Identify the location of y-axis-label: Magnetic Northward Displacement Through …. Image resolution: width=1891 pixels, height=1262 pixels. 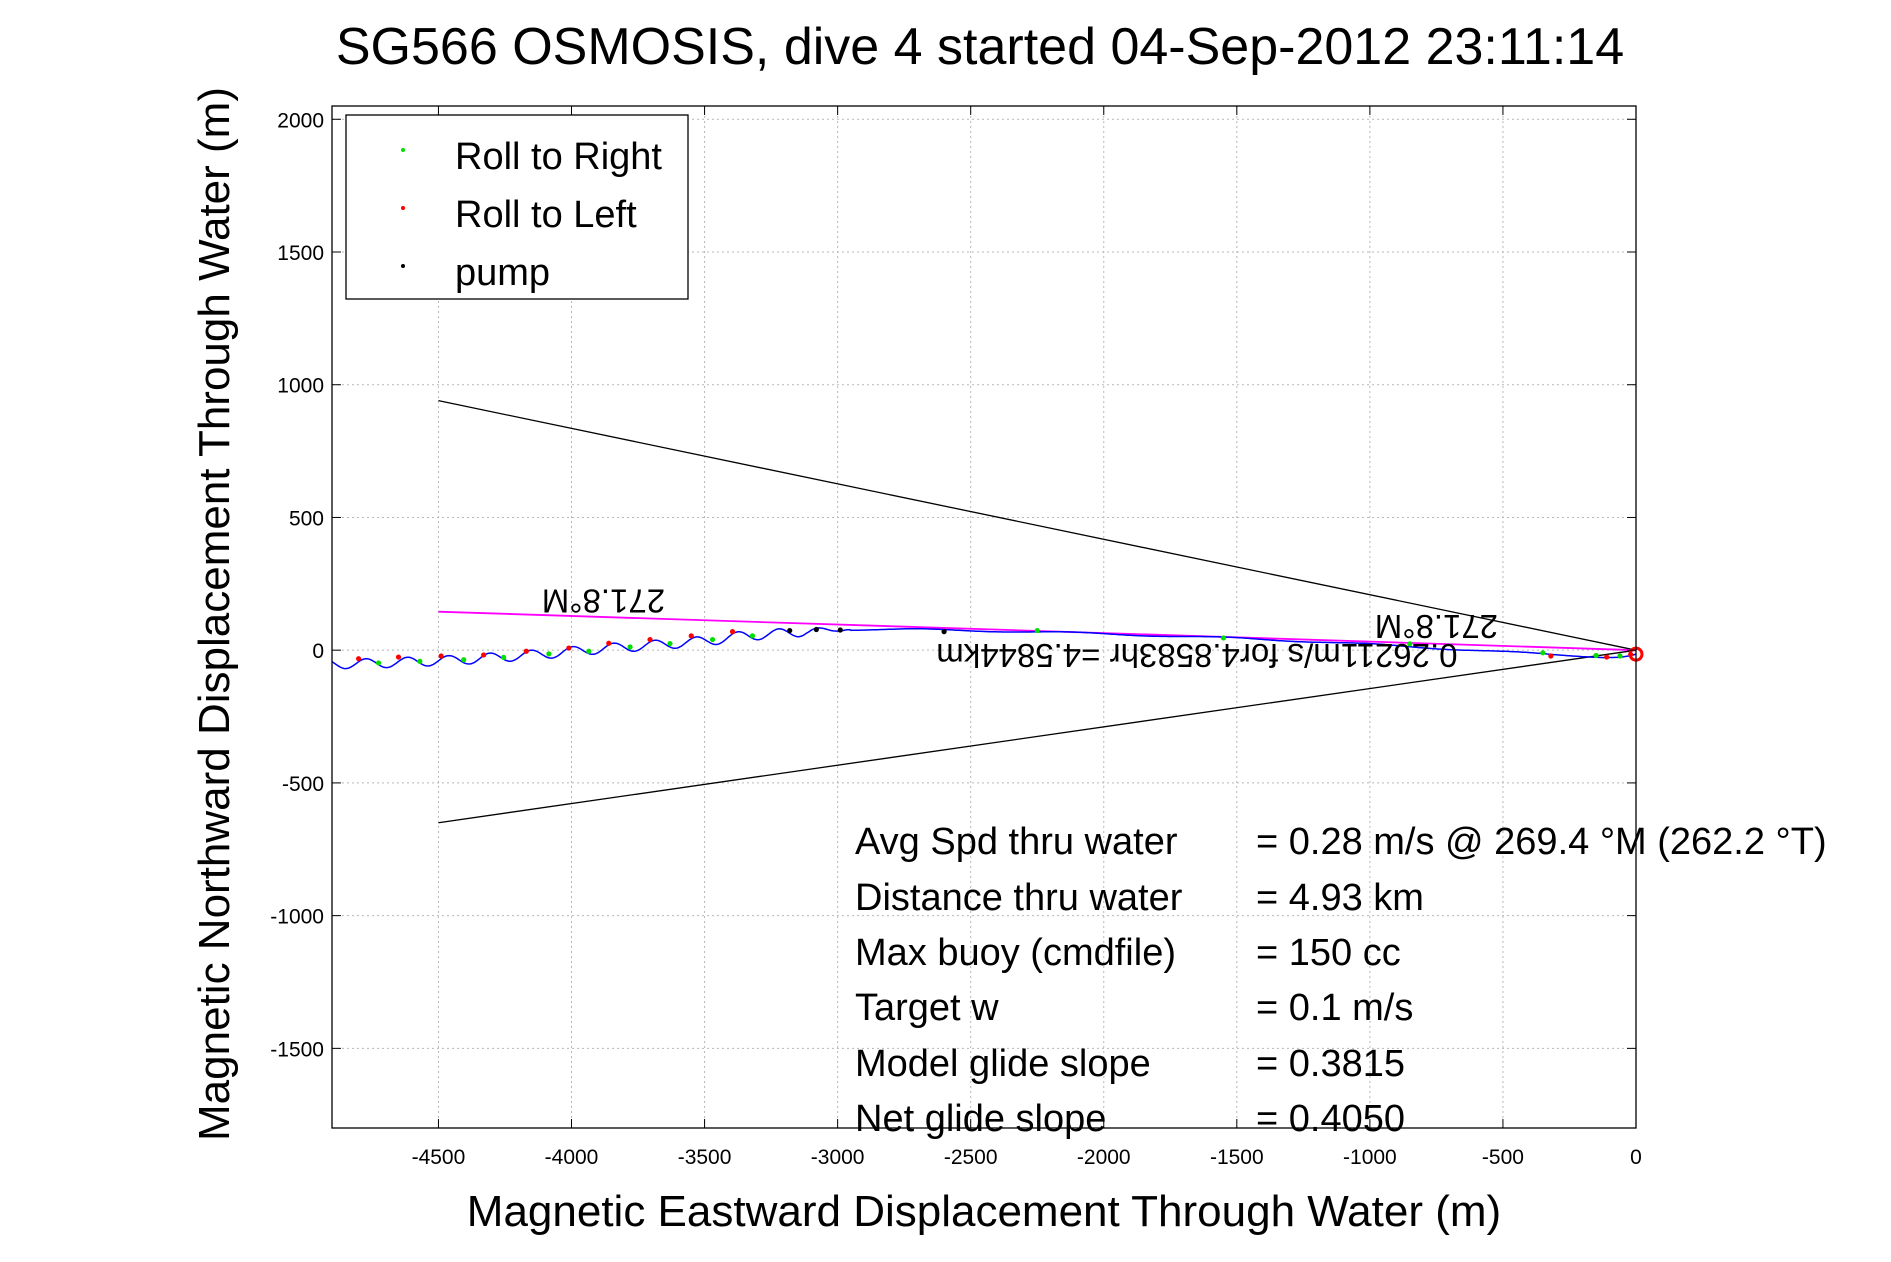
(214, 614).